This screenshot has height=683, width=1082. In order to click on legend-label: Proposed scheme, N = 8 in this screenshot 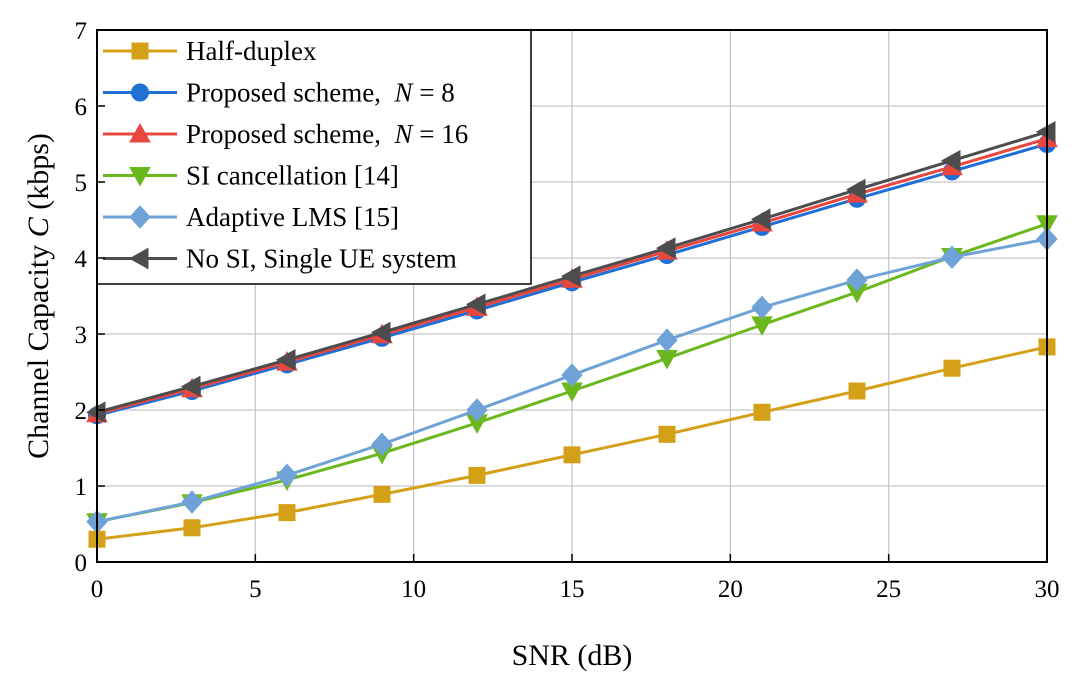, I will do `click(320, 93)`.